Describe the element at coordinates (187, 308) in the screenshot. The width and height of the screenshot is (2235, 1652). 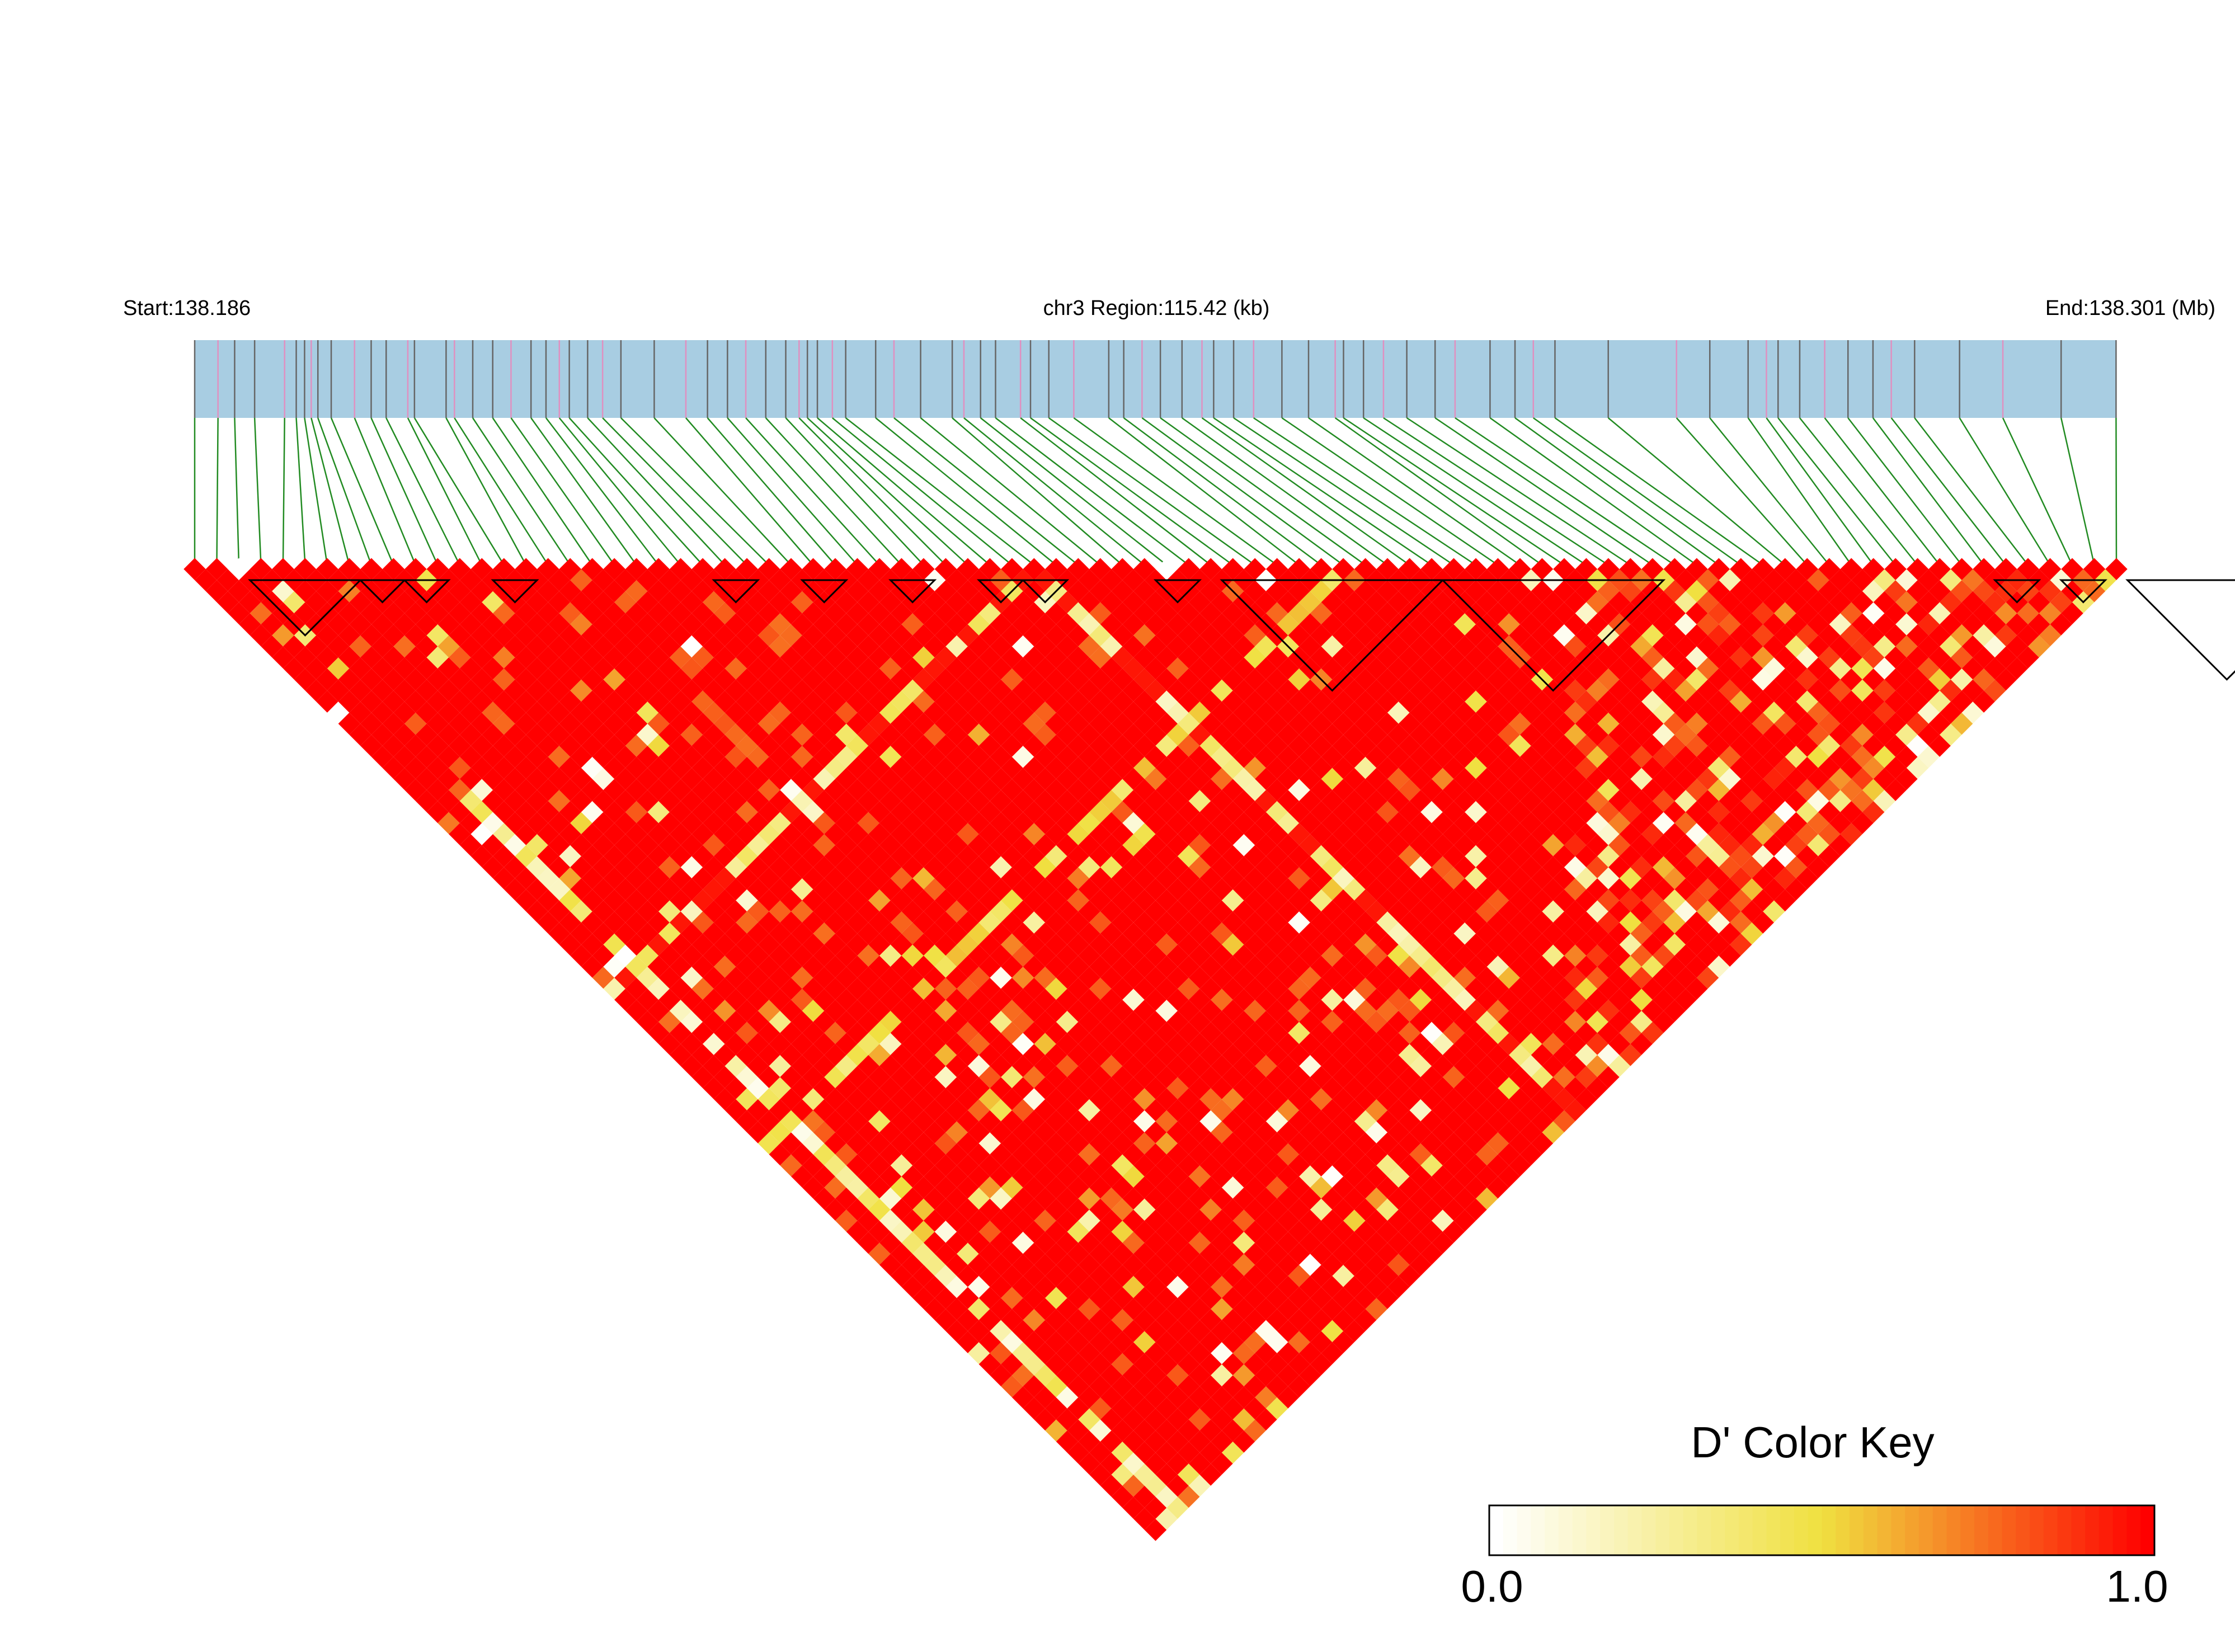
I see `region-start-label: Start:138.186` at that location.